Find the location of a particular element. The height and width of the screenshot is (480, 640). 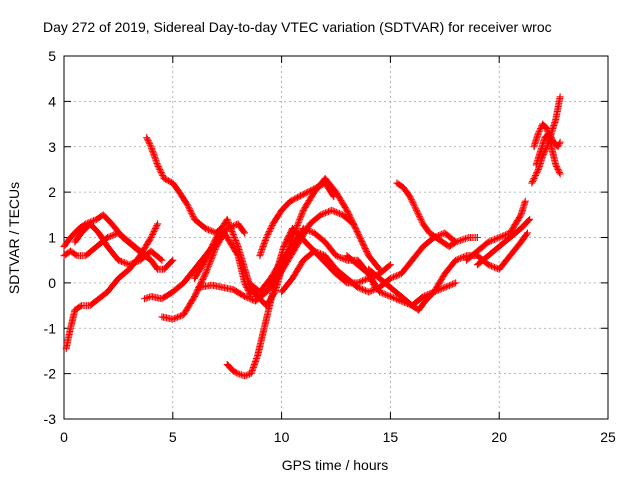

y-tick-label-5: 2 is located at coordinates (52, 192).